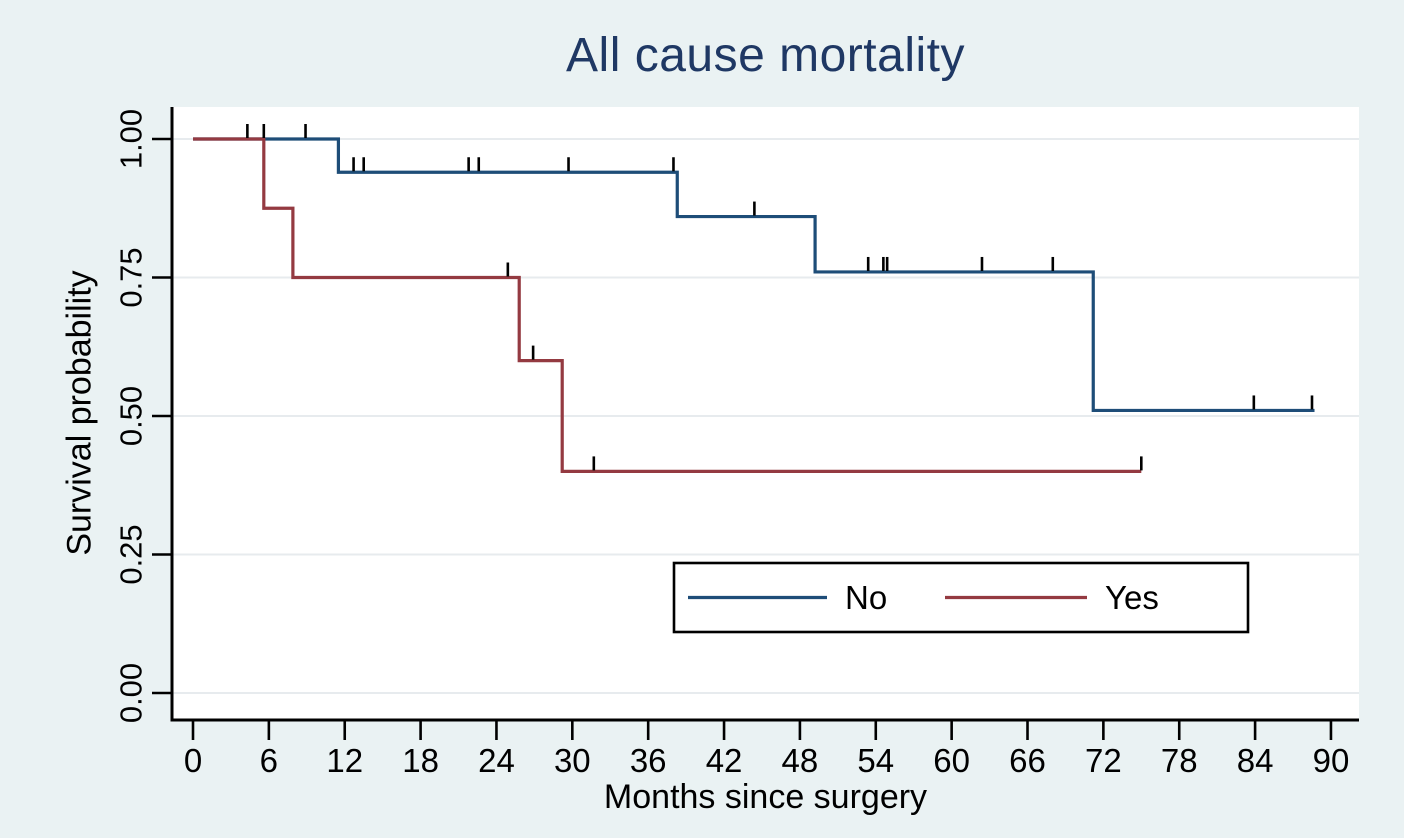 This screenshot has height=838, width=1404. Describe the element at coordinates (79, 413) in the screenshot. I see `y-axis-title: Survival probability` at that location.